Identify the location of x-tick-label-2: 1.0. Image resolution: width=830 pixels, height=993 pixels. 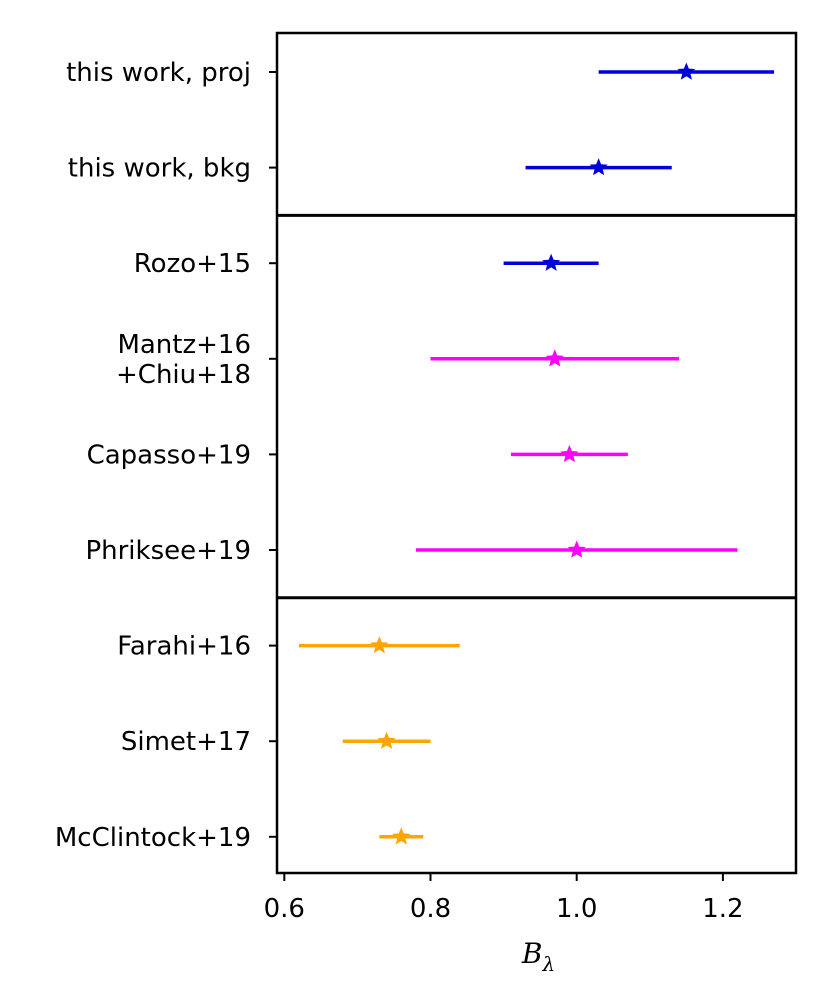
(576, 909).